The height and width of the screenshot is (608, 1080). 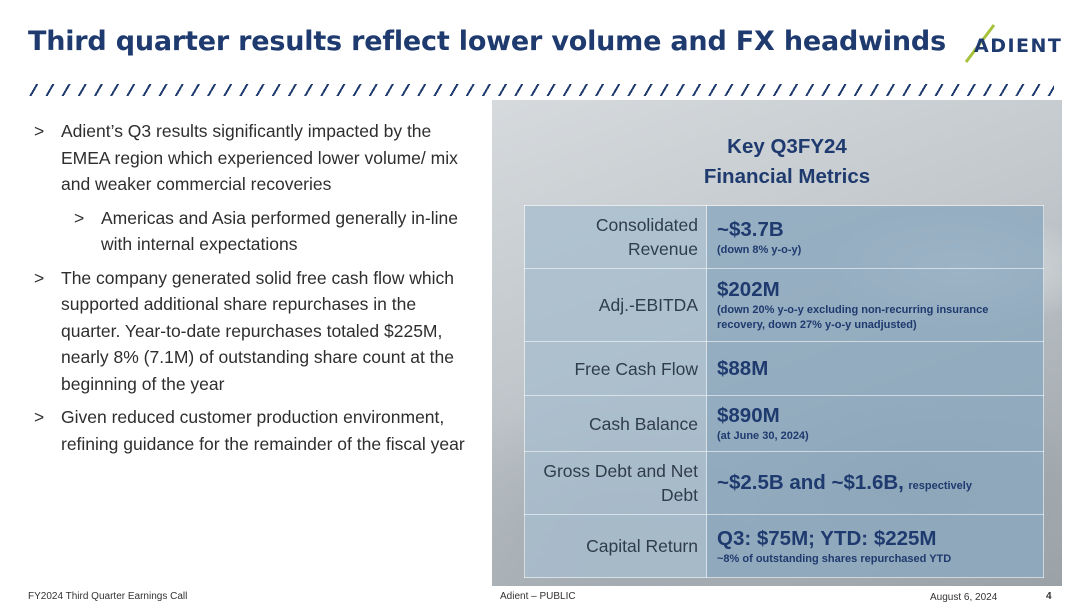 What do you see at coordinates (1018, 46) in the screenshot?
I see `logo-text: ADIENT` at bounding box center [1018, 46].